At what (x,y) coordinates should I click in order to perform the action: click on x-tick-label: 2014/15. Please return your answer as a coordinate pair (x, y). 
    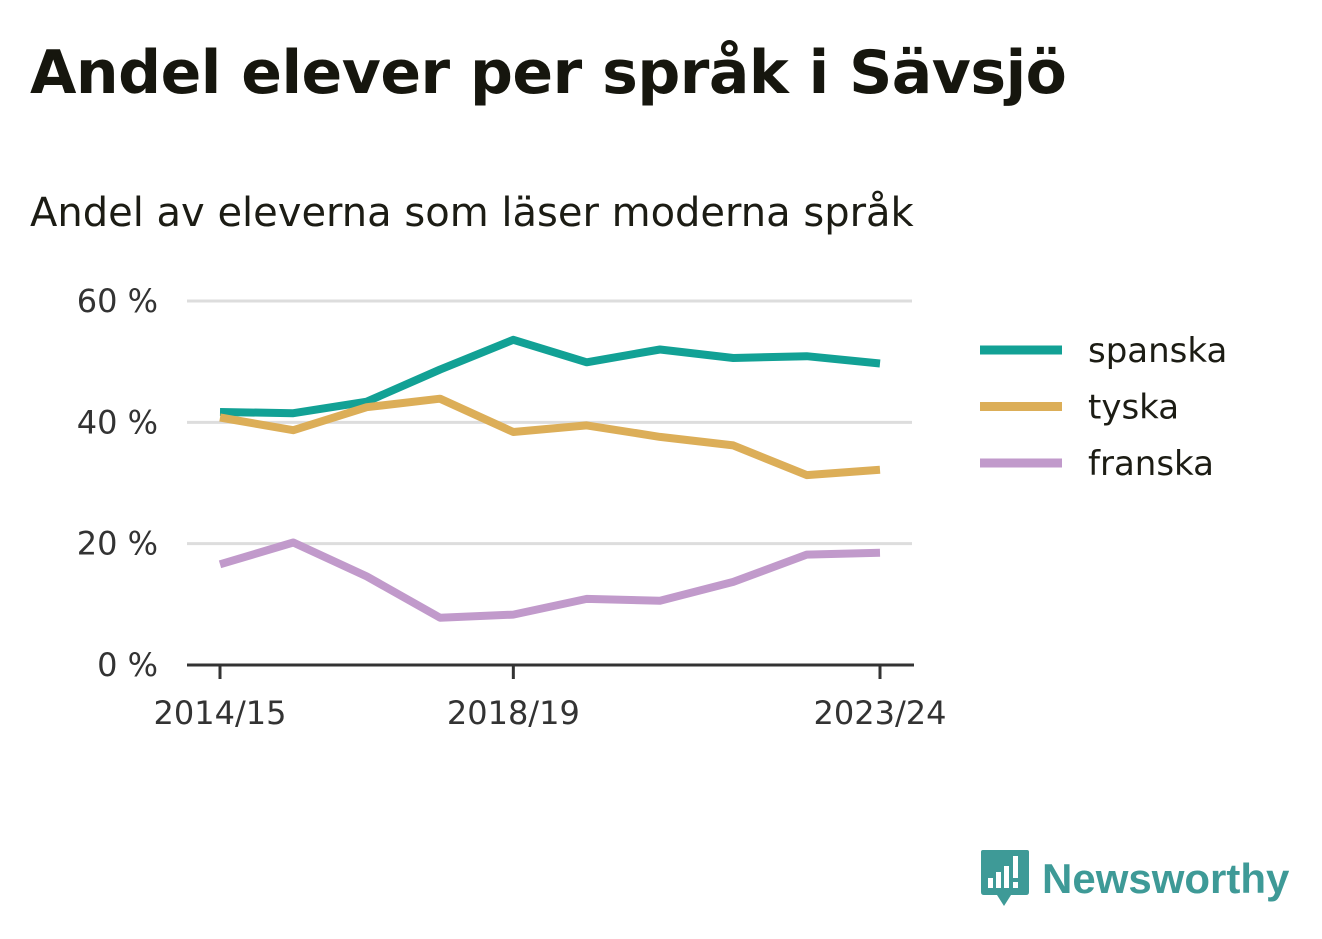
    Looking at the image, I should click on (220, 713).